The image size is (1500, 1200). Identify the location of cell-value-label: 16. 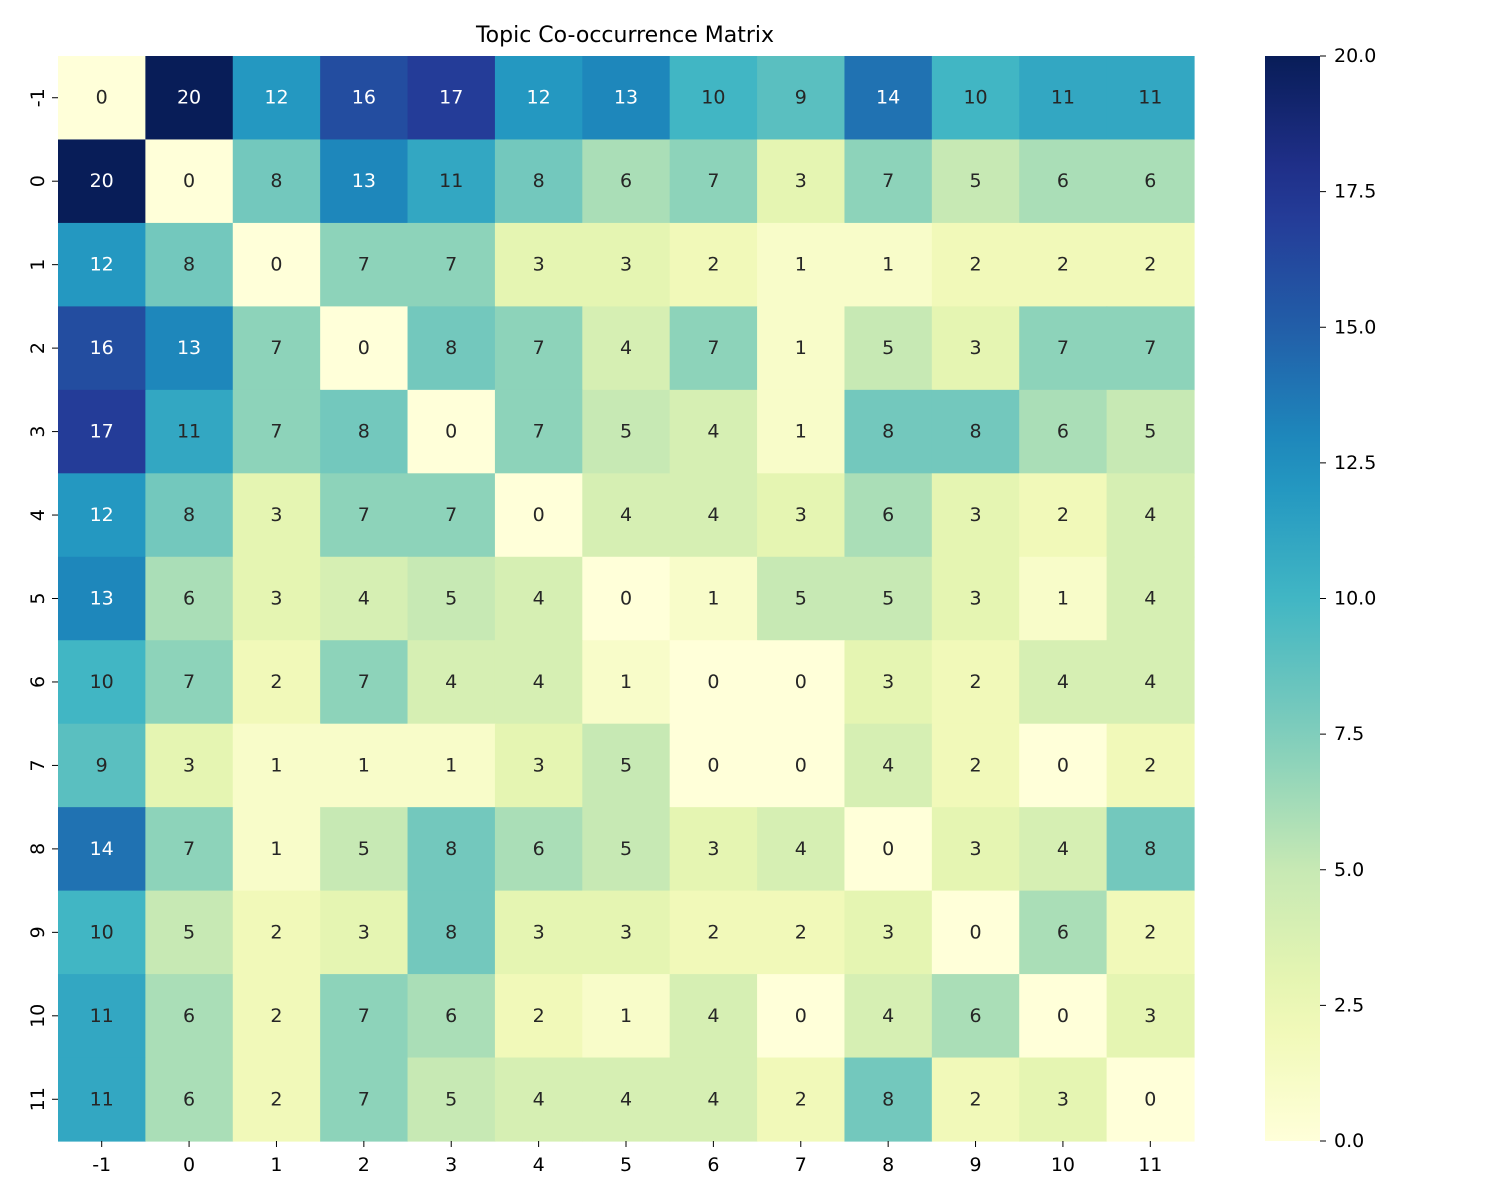
(102, 348).